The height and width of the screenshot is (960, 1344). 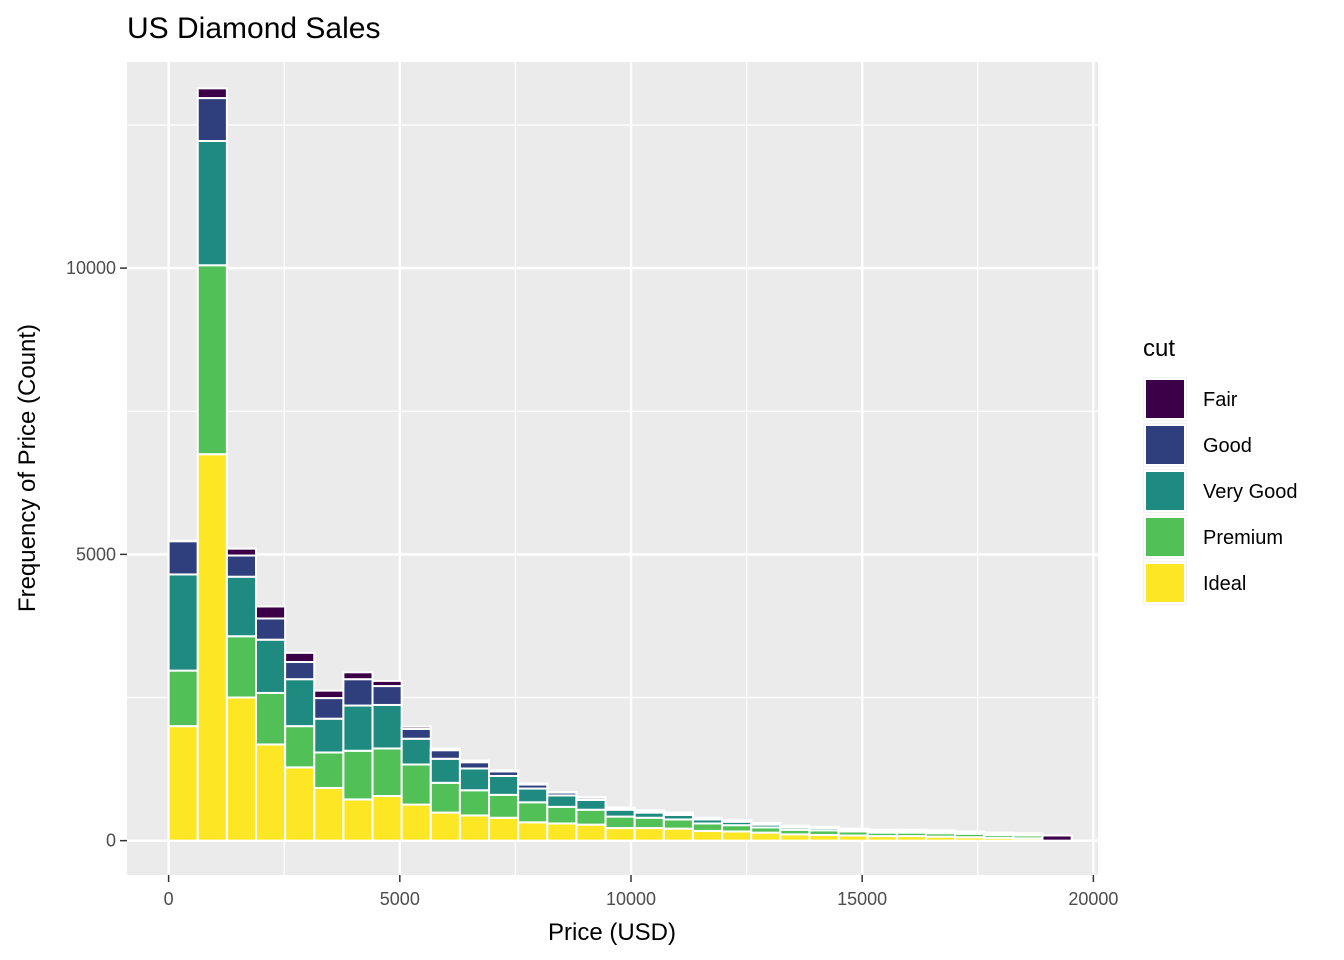 I want to click on legend-label-premium: Premium, so click(x=1243, y=538).